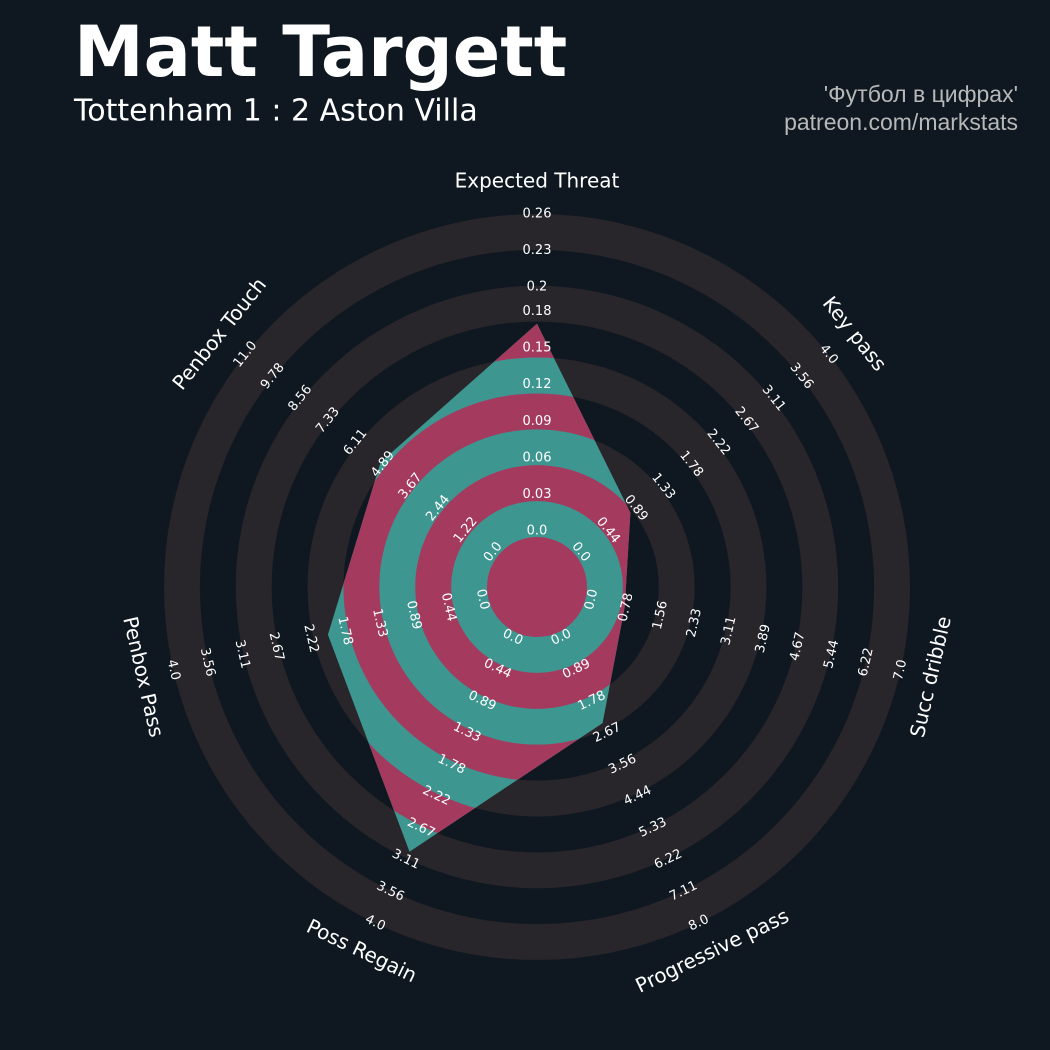  Describe the element at coordinates (276, 647) in the screenshot. I see `tick-label: 2.67` at that location.